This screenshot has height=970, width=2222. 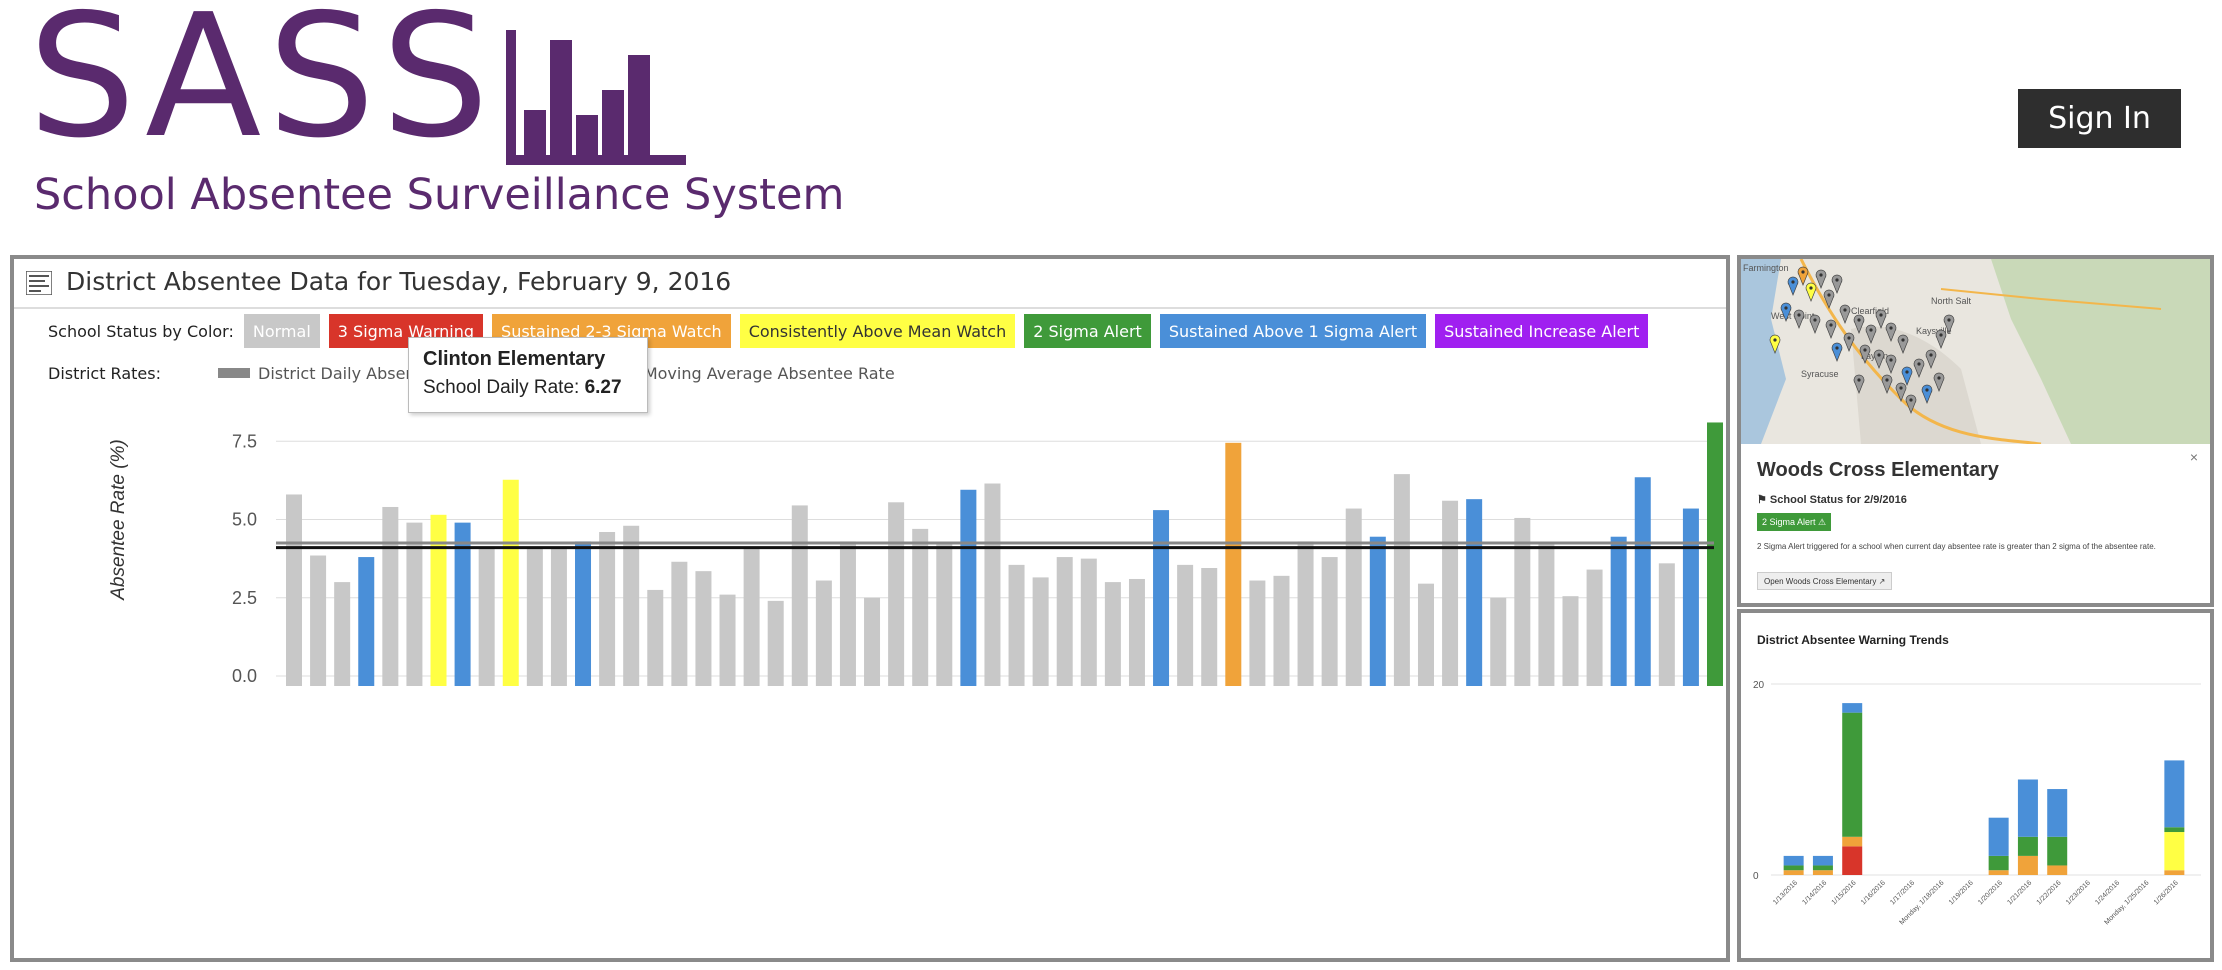 I want to click on sass-logo: SASS School Absentee Surveillance System, so click(x=436, y=110).